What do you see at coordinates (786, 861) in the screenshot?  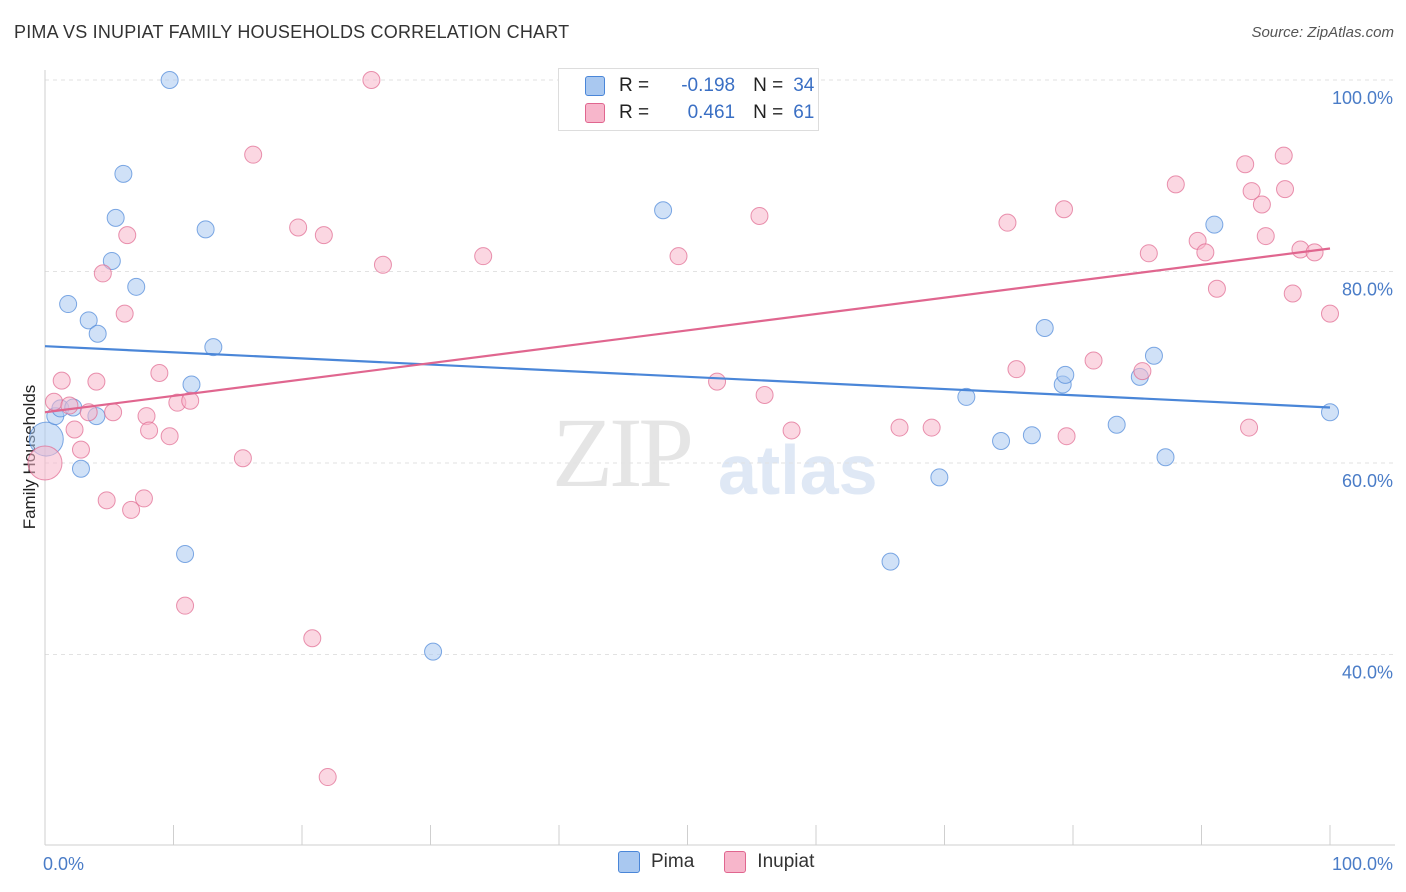 I see `series-label-inupiat: Inupiat` at bounding box center [786, 861].